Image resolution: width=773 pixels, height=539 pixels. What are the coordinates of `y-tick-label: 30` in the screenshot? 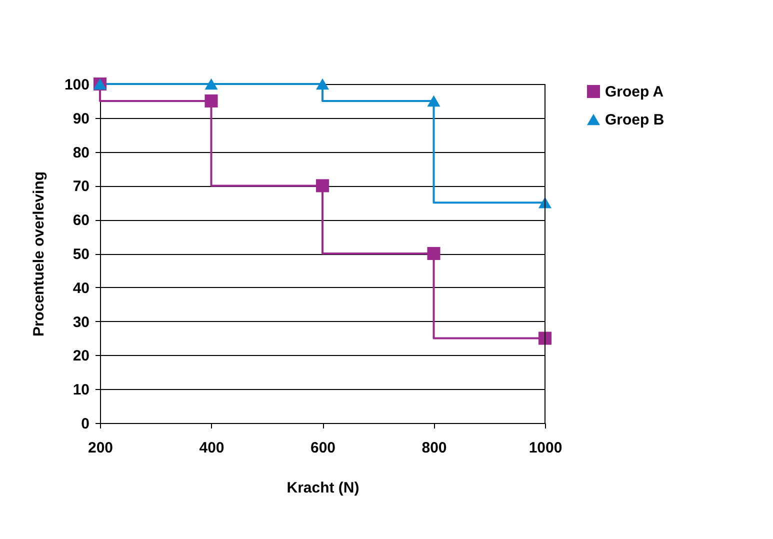 It's located at (81, 322).